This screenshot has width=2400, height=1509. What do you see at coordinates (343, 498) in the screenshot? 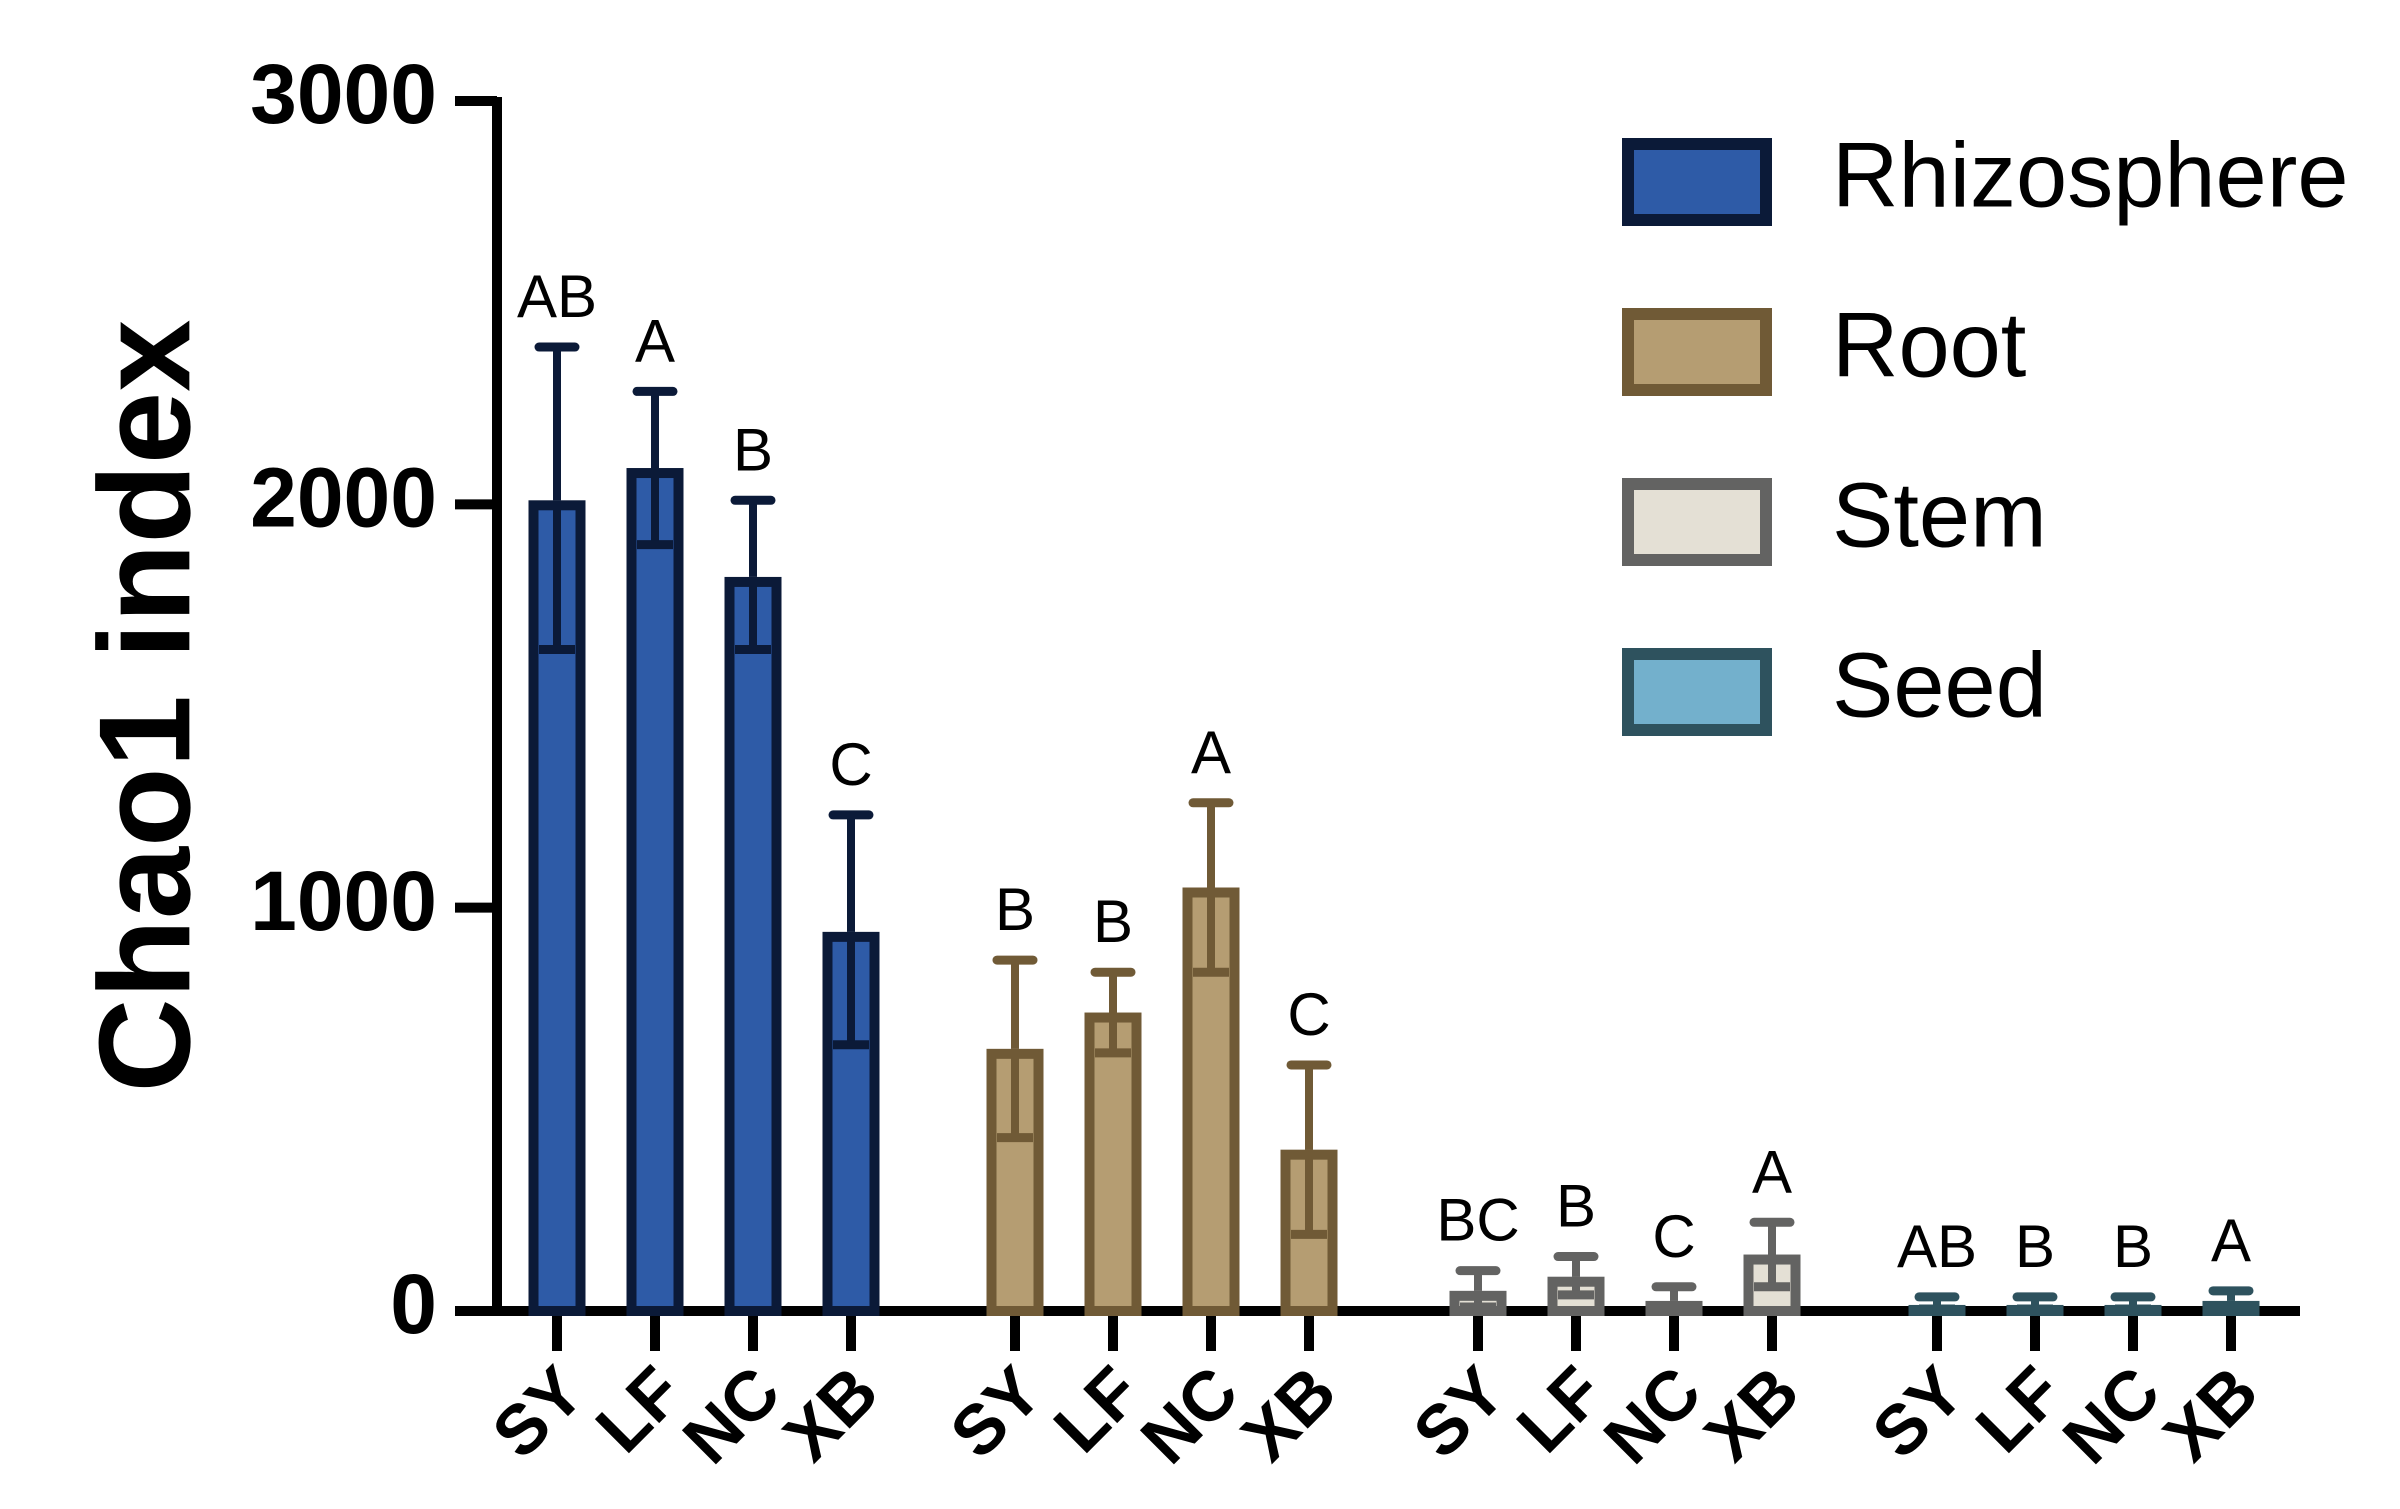
I see `y-tick-label: 2000` at bounding box center [343, 498].